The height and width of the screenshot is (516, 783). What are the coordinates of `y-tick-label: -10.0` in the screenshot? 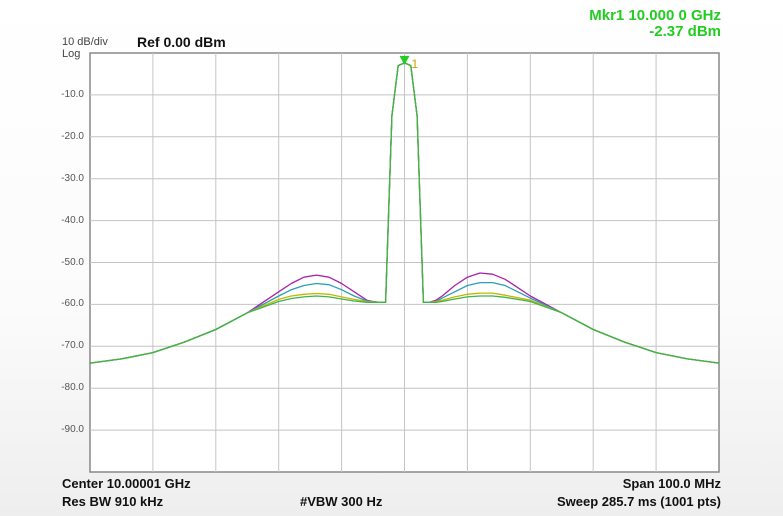 It's located at (72, 94).